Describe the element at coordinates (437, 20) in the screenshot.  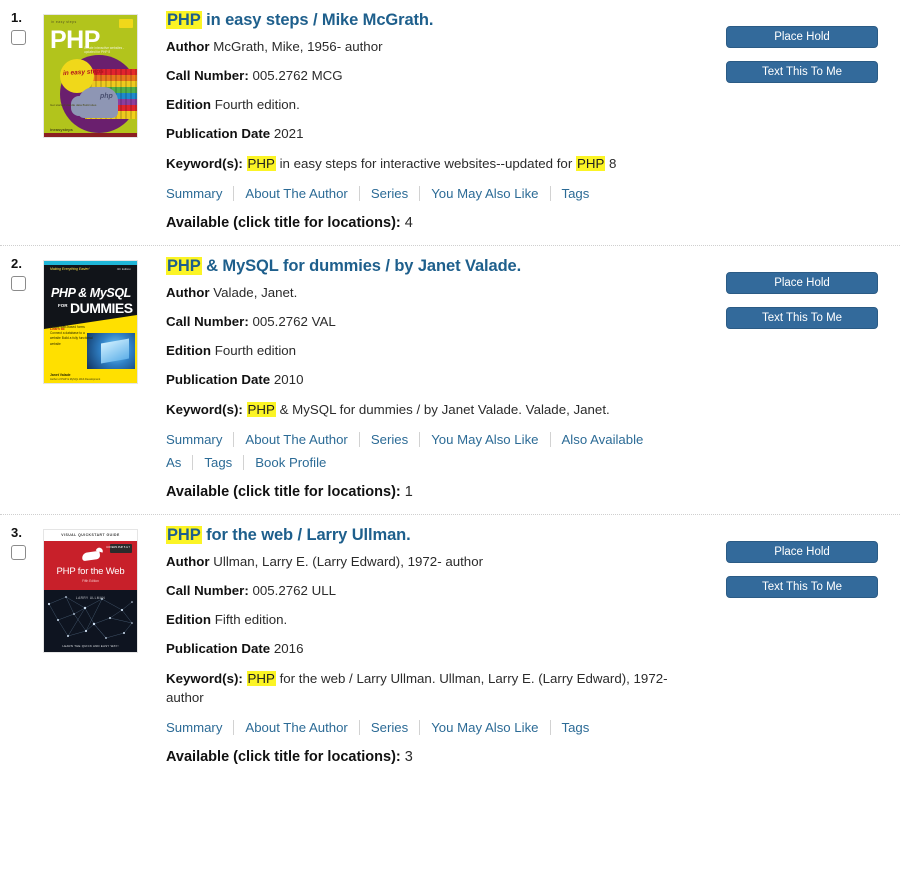
I see `record-title: PHP in easy steps / Mike McGrath.` at that location.